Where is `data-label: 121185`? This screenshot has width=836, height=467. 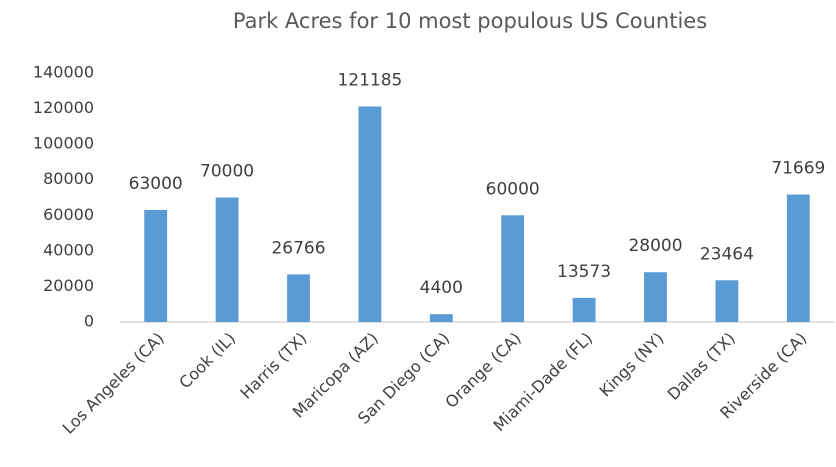
data-label: 121185 is located at coordinates (369, 80).